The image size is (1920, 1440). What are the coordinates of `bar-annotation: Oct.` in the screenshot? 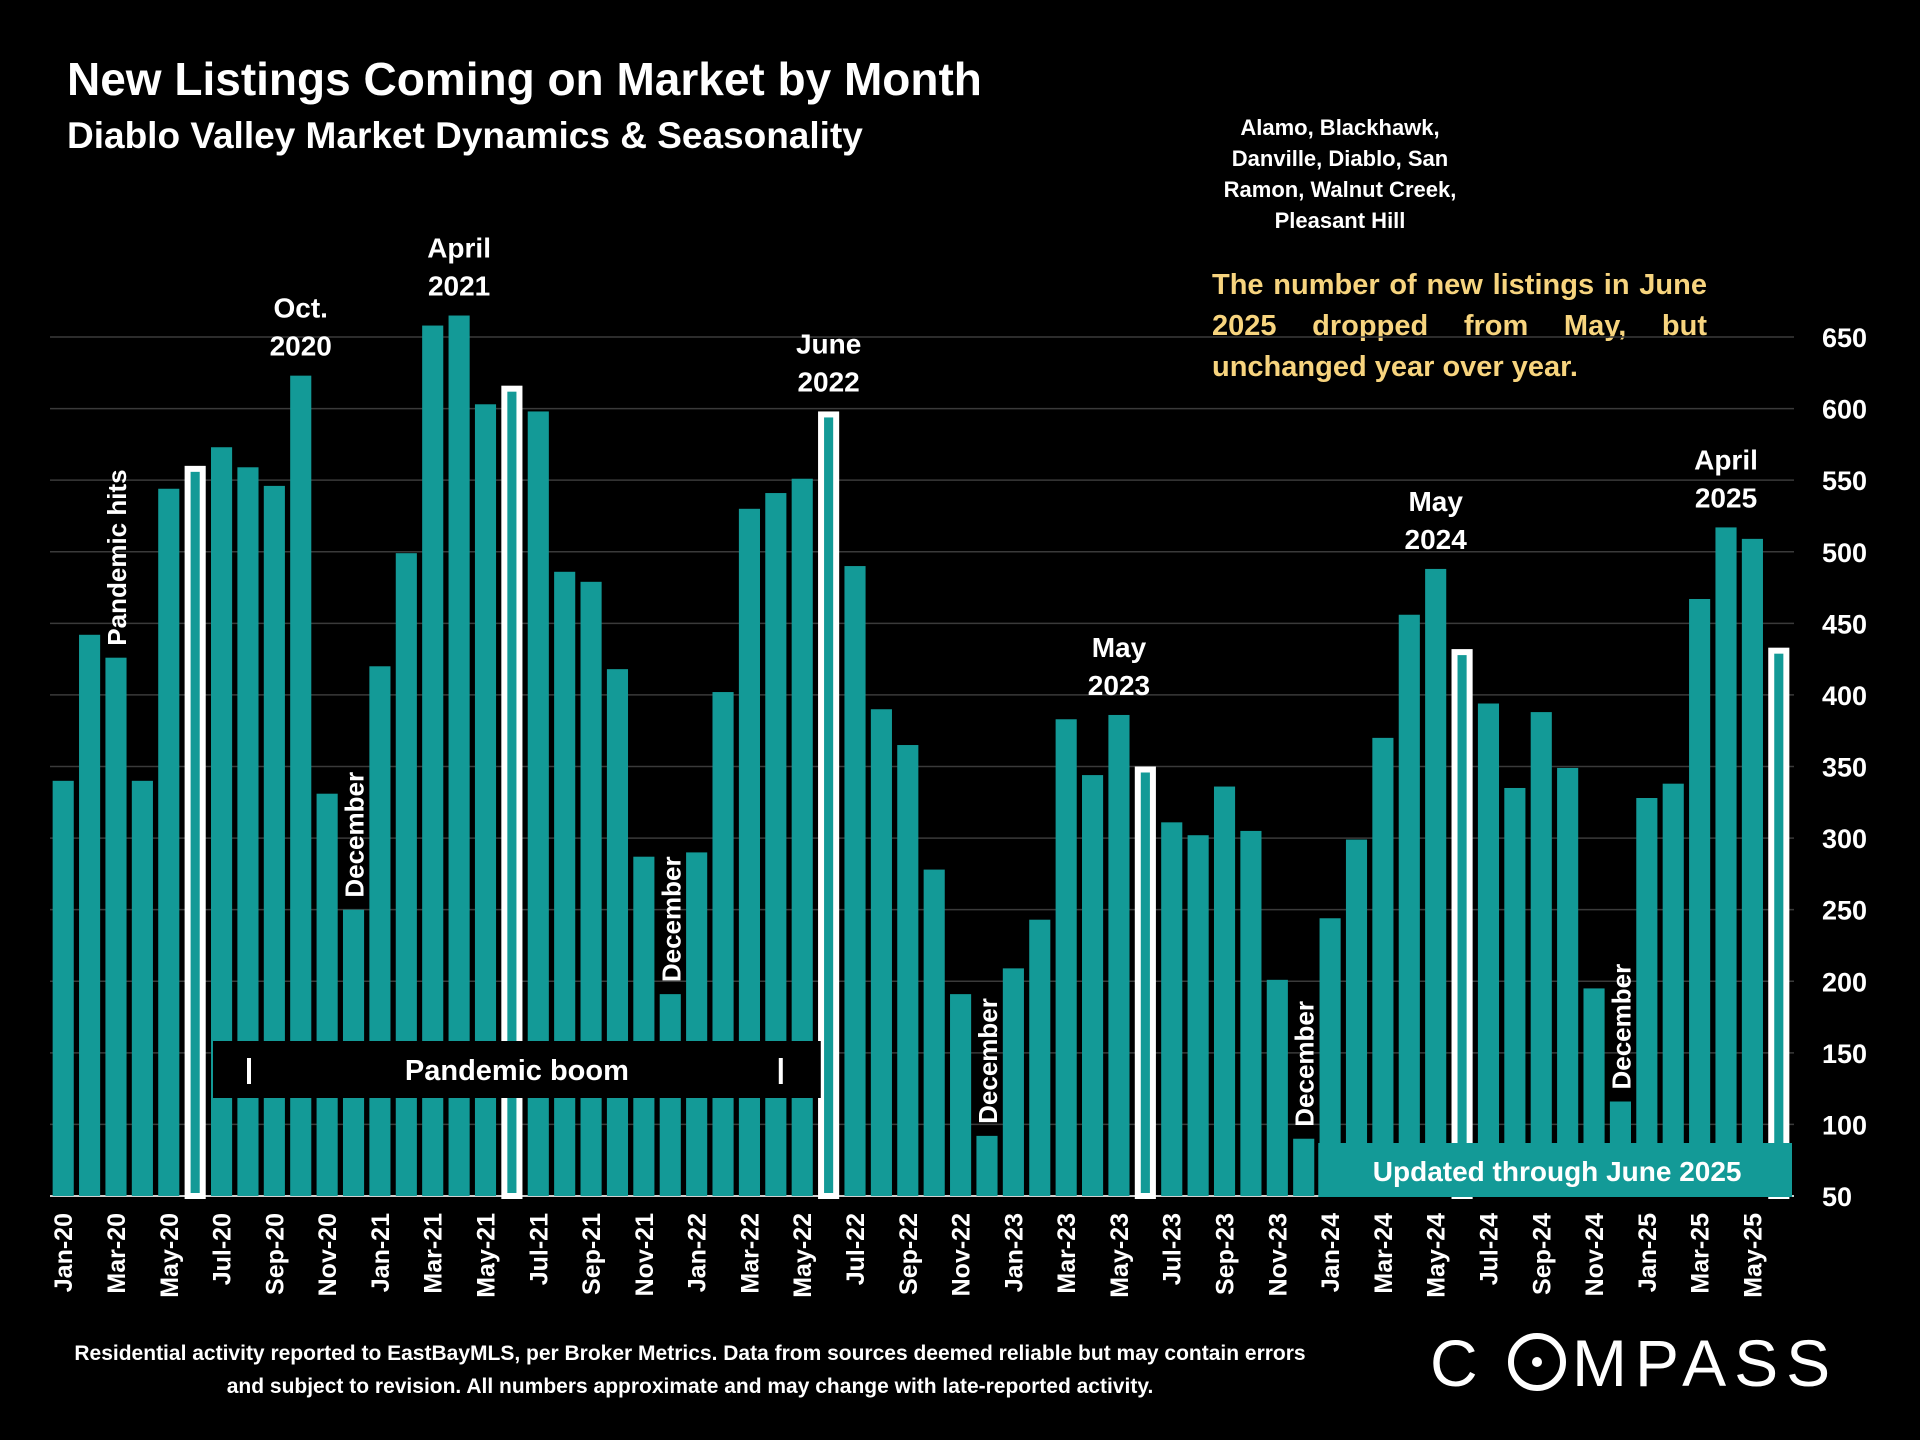 It's located at (301, 308).